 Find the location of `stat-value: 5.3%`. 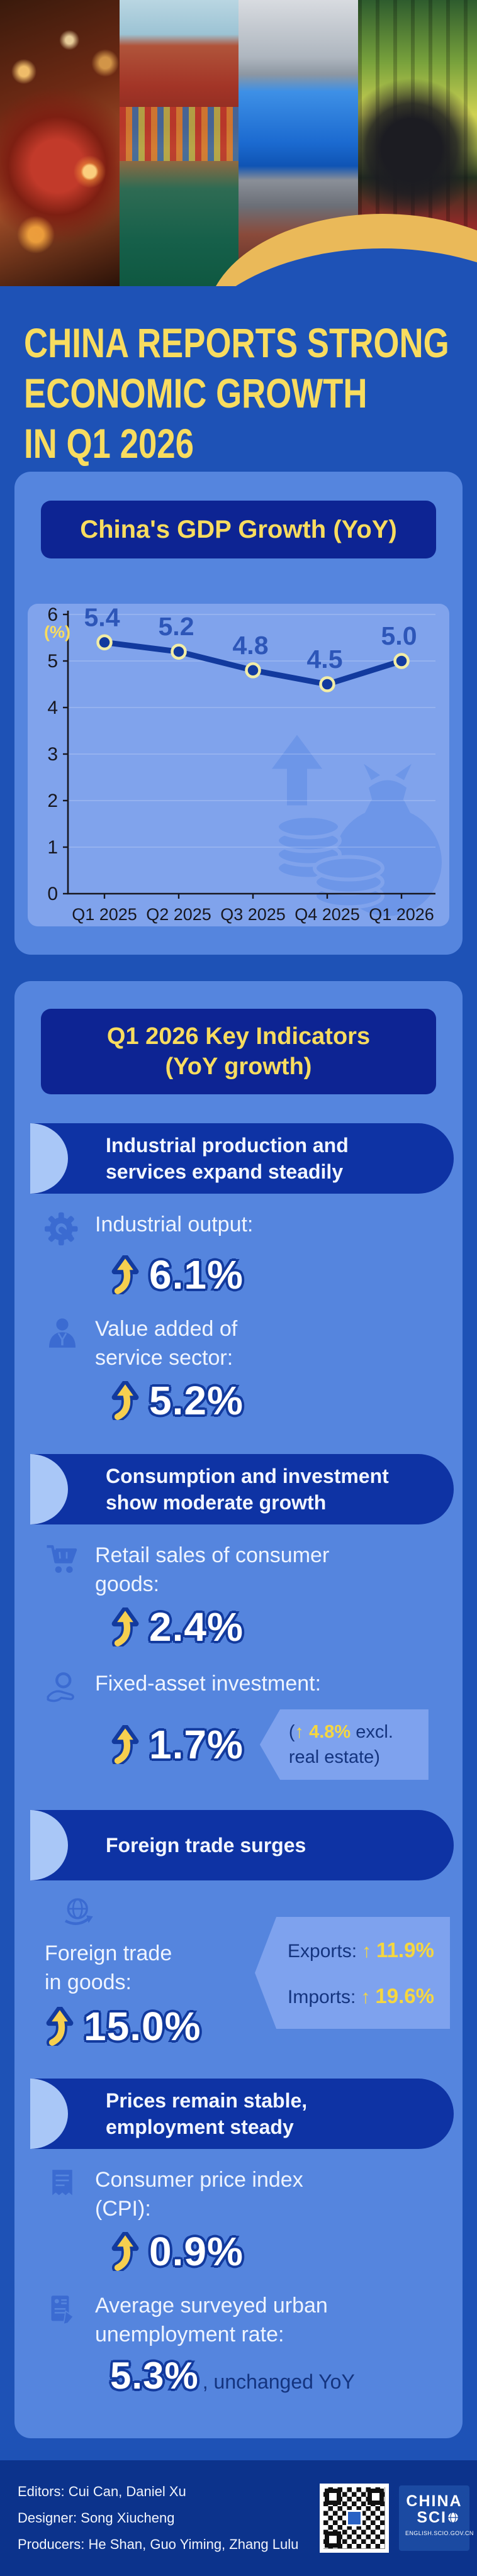

stat-value: 5.3% is located at coordinates (154, 2376).